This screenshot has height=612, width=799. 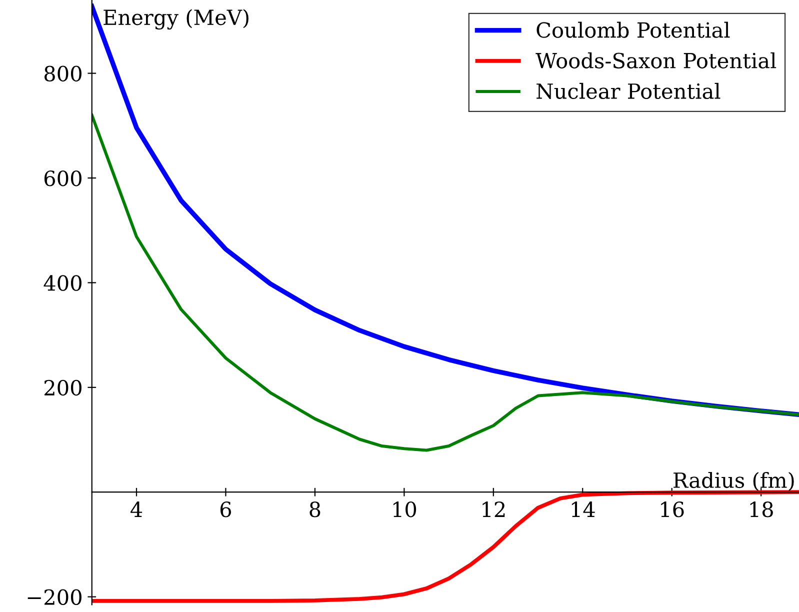 What do you see at coordinates (761, 509) in the screenshot?
I see `x-tick-label: 18` at bounding box center [761, 509].